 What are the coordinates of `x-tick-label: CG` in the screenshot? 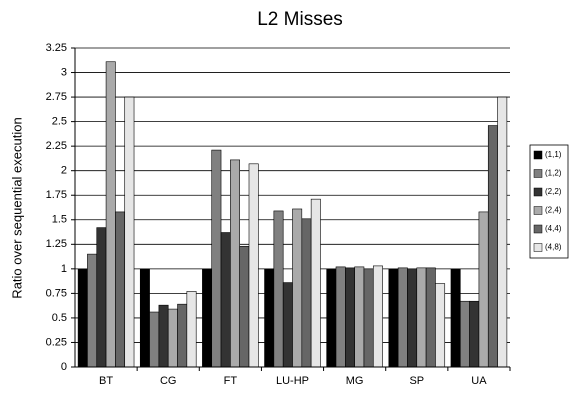 It's located at (168, 381).